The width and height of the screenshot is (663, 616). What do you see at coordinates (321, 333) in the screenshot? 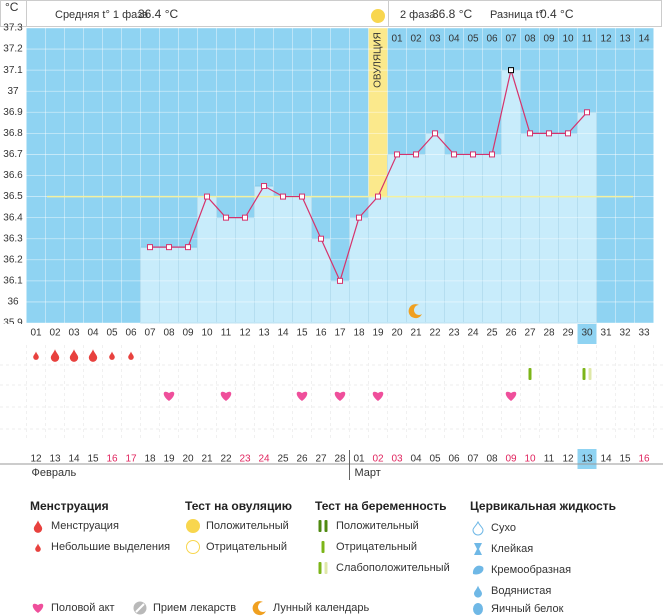
I see `x-tick-label: 16` at bounding box center [321, 333].